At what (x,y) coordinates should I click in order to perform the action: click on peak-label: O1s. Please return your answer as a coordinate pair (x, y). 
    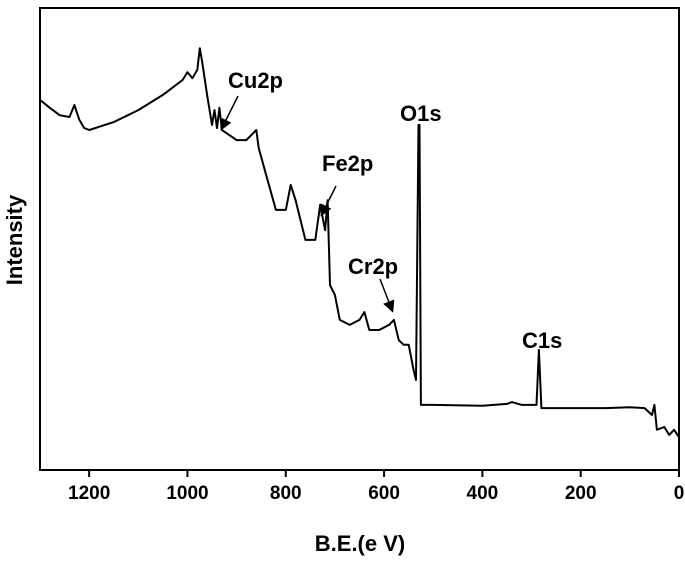
    Looking at the image, I should click on (421, 113).